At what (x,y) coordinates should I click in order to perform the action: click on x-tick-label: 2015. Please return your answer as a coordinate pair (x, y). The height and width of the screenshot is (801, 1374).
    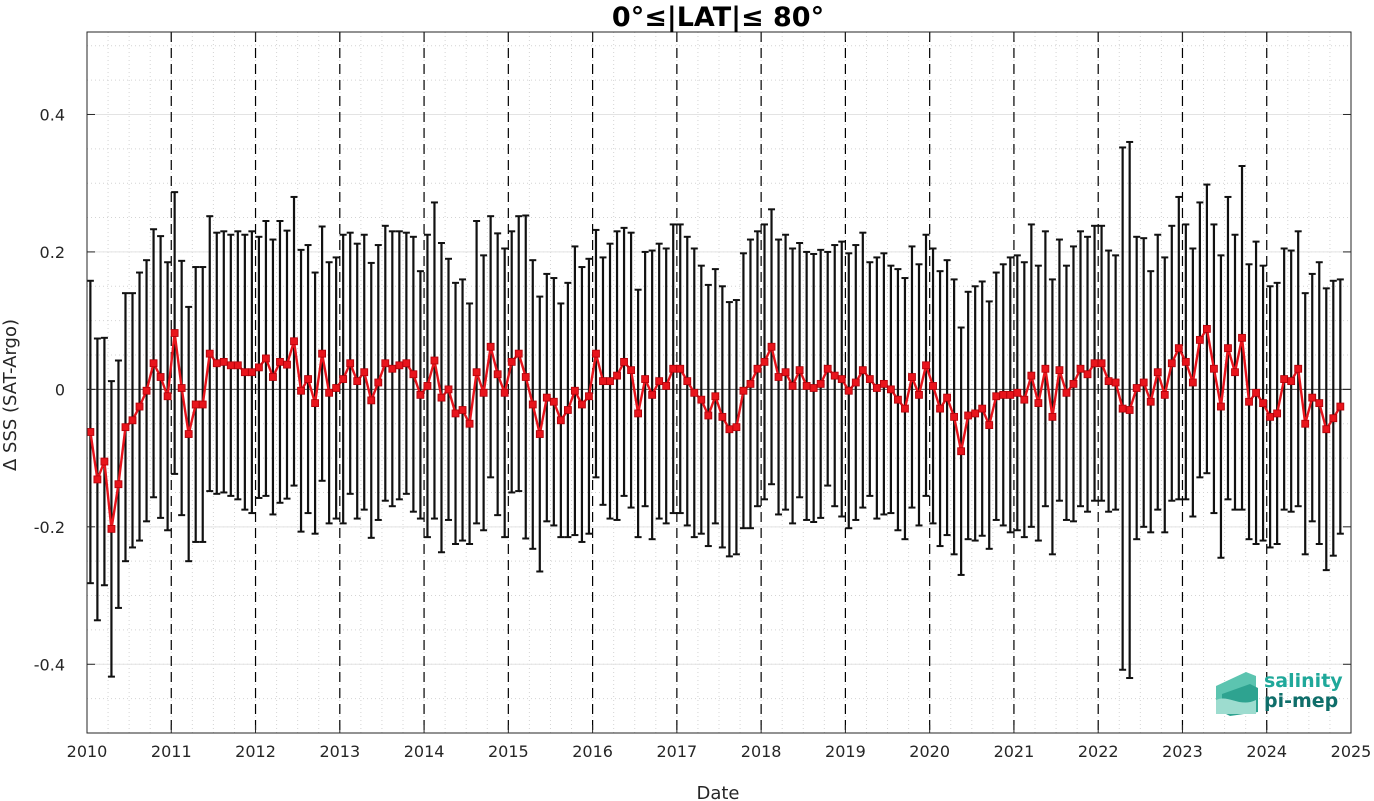
    Looking at the image, I should click on (508, 751).